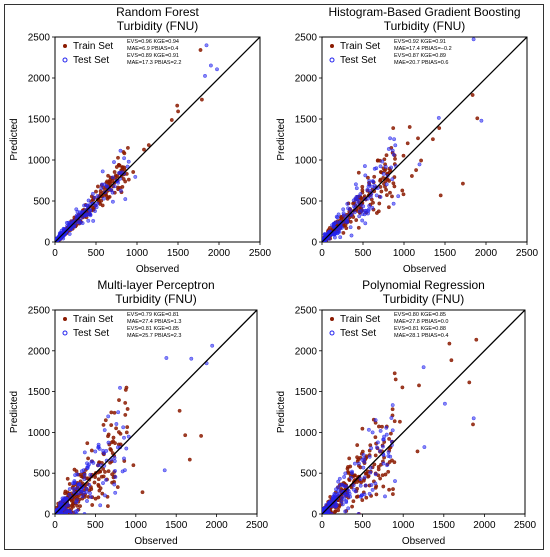 This screenshot has width=550, height=557. Describe the element at coordinates (155, 285) in the screenshot. I see `panel-title: Multi-layer Perceptron` at that location.